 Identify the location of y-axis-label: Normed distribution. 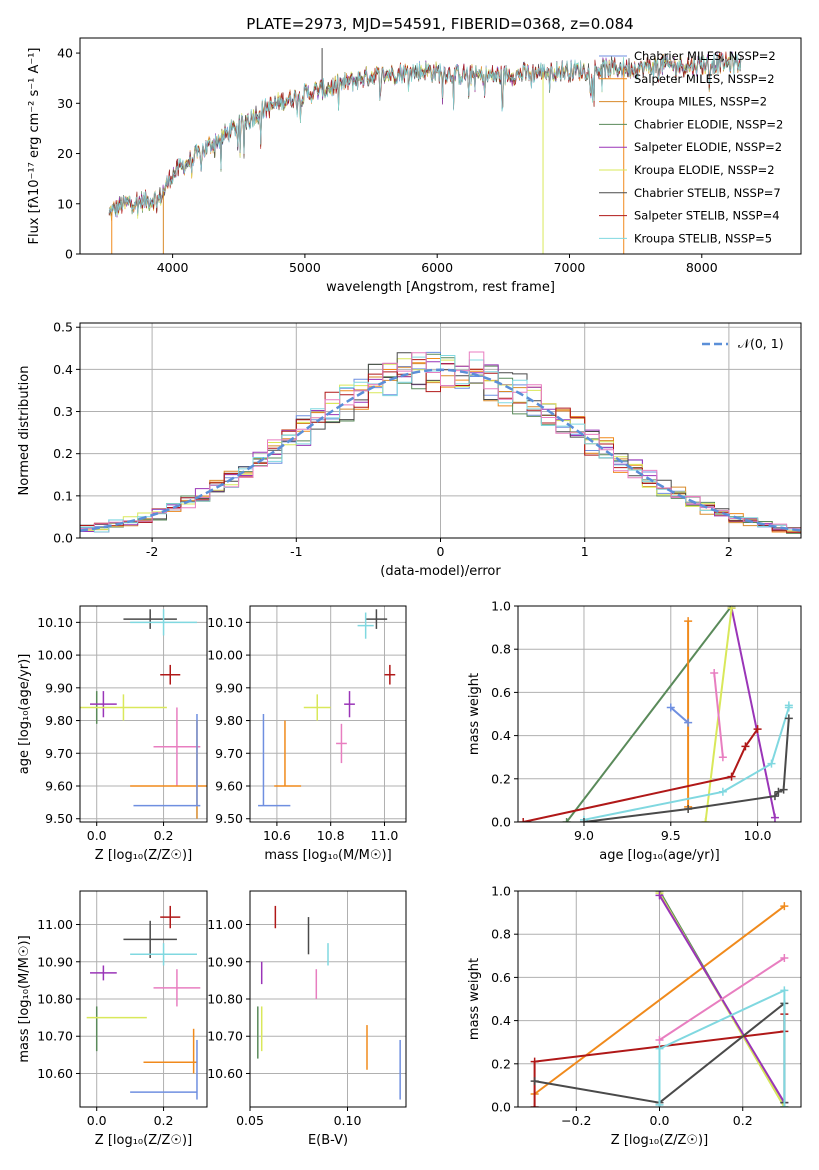
(24, 431).